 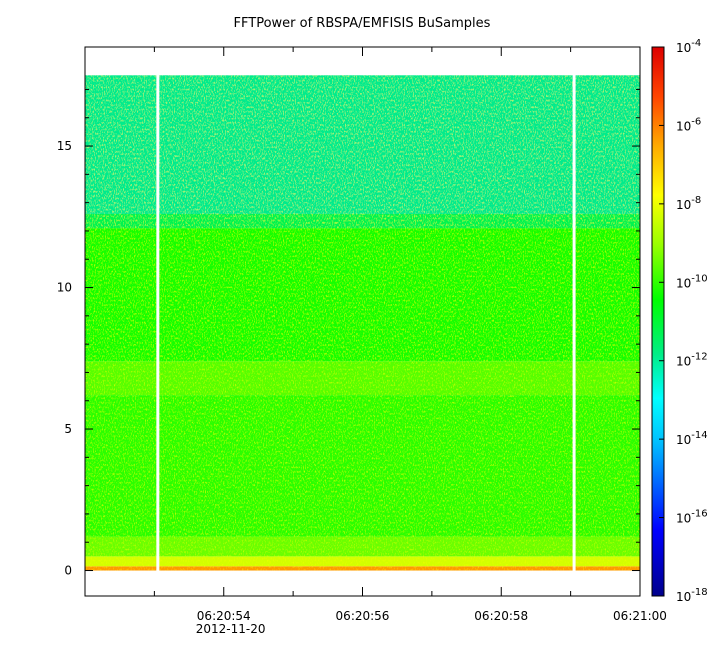 I want to click on y-tick-label: 0, so click(x=68, y=571).